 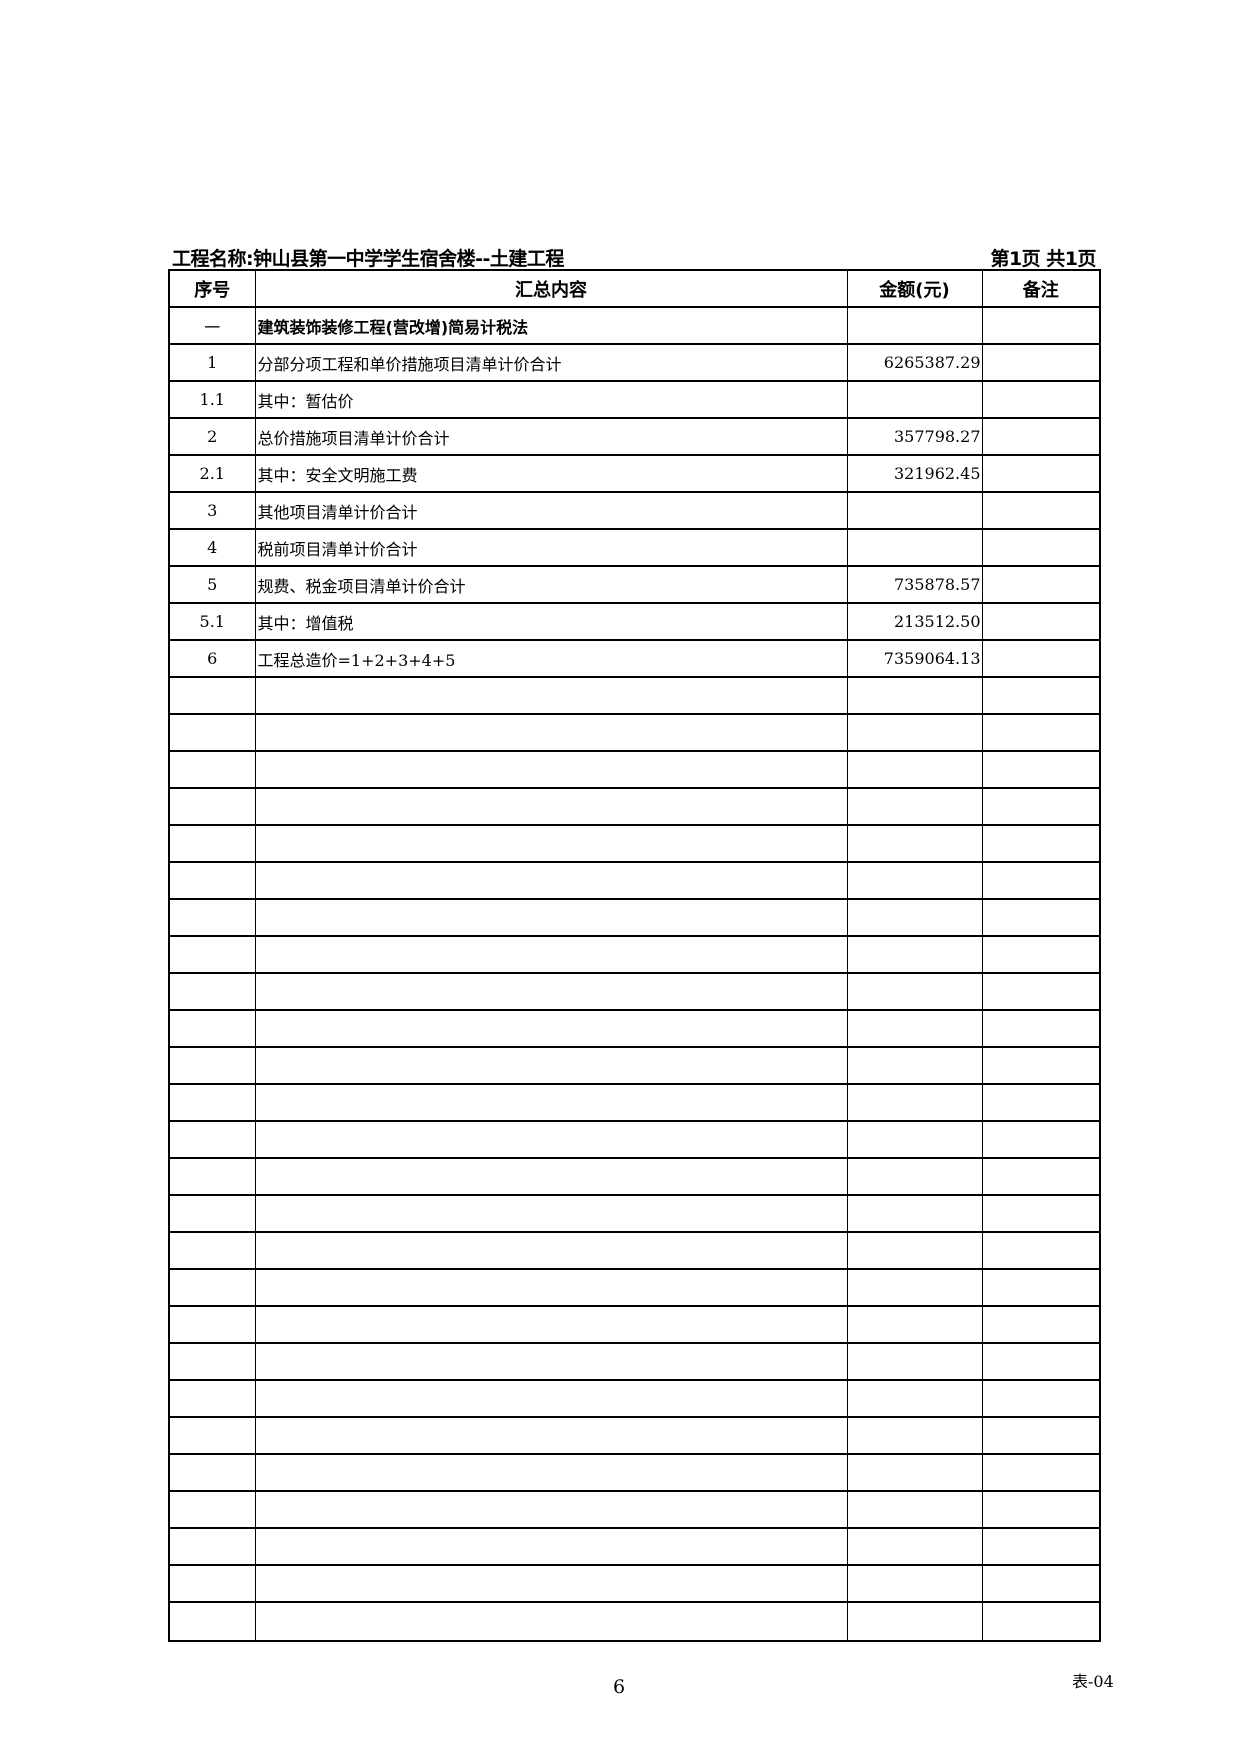 What do you see at coordinates (914, 584) in the screenshot?
I see `row-amount: 735878.57` at bounding box center [914, 584].